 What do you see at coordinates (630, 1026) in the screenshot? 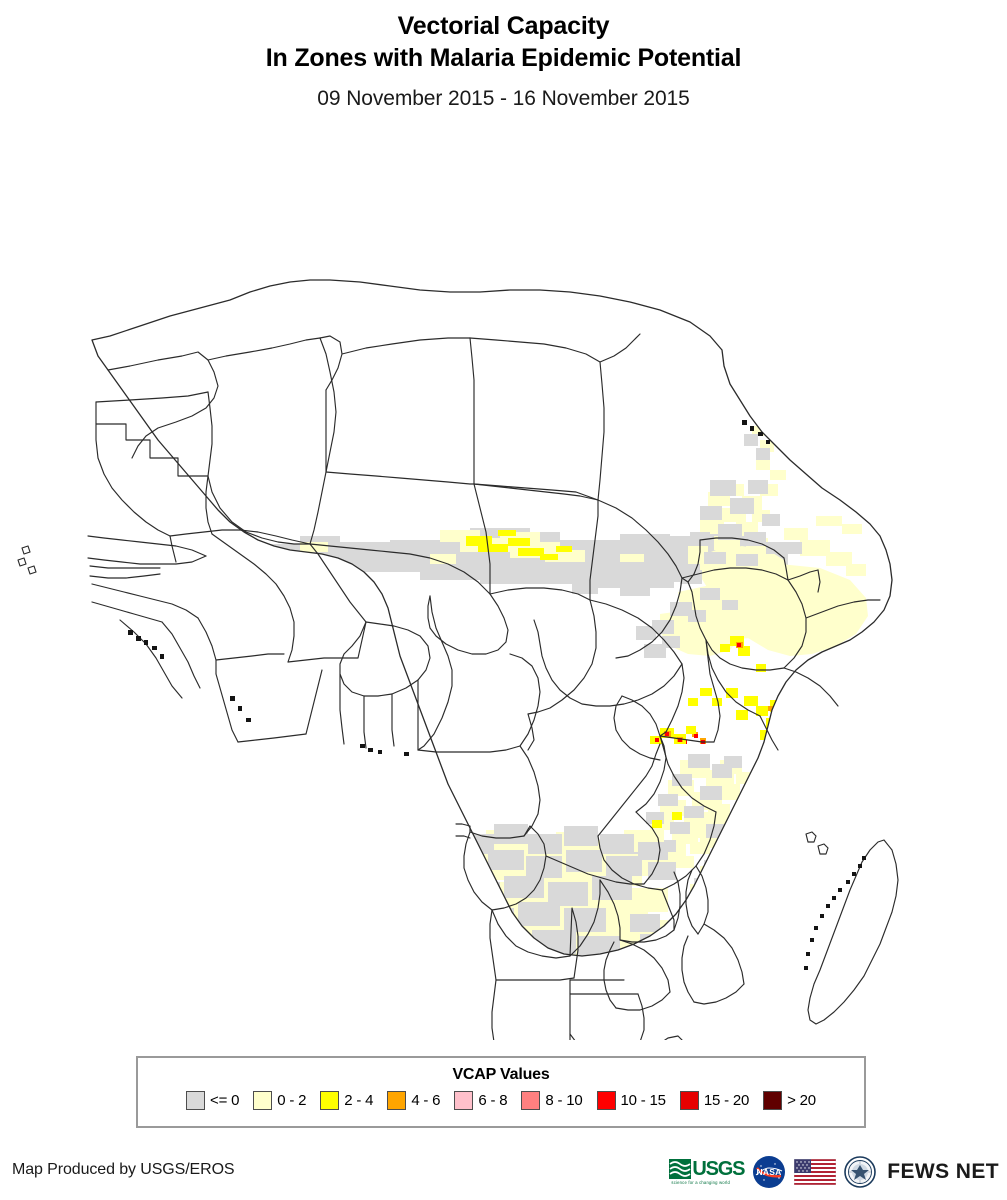
I see `vcap-south-africa` at bounding box center [630, 1026].